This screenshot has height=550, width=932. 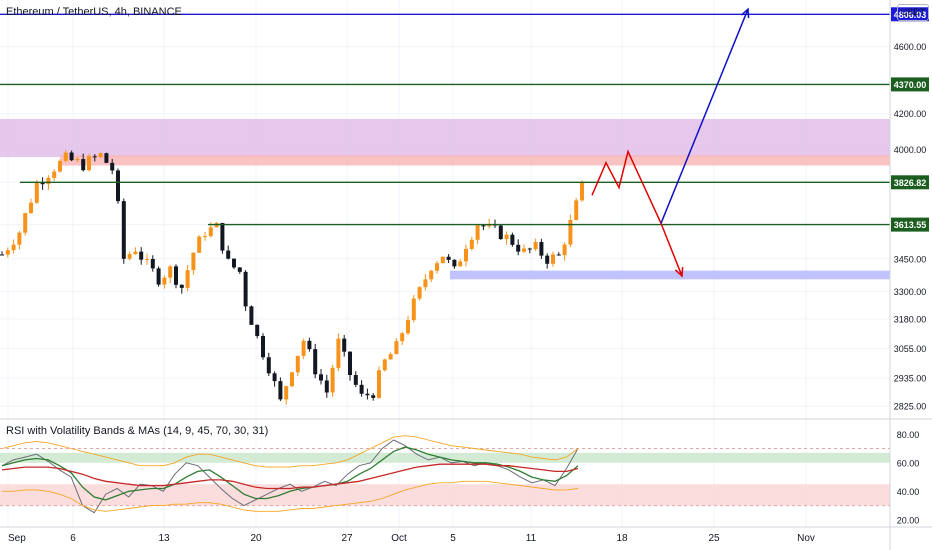 I want to click on projection-bearish, so click(x=637, y=213).